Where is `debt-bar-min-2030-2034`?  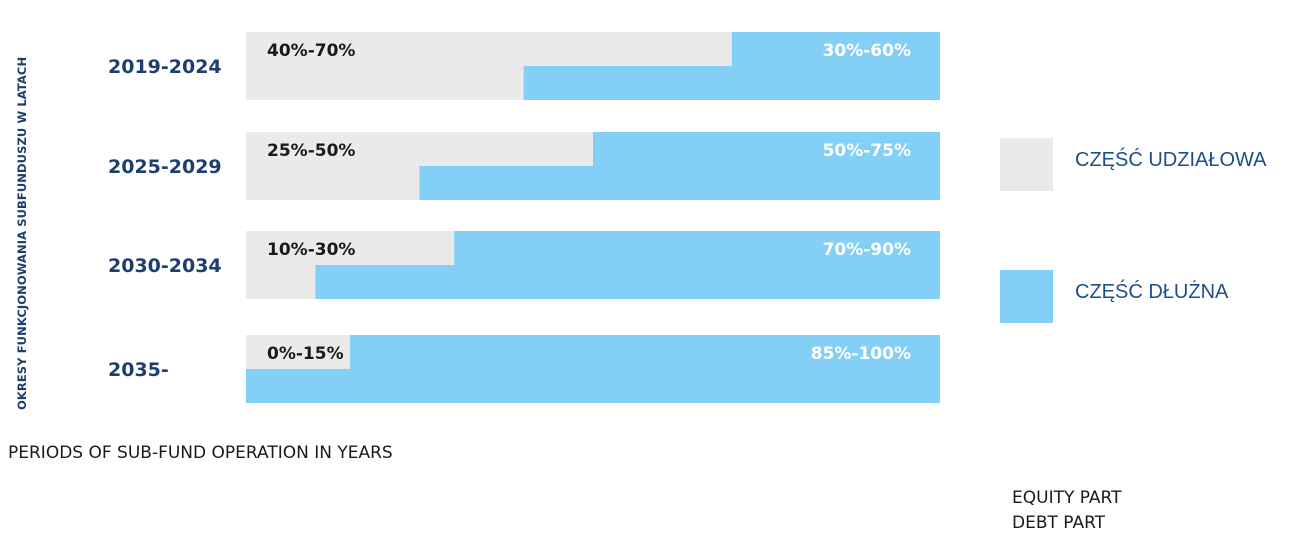
debt-bar-min-2030-2034 is located at coordinates (697, 248).